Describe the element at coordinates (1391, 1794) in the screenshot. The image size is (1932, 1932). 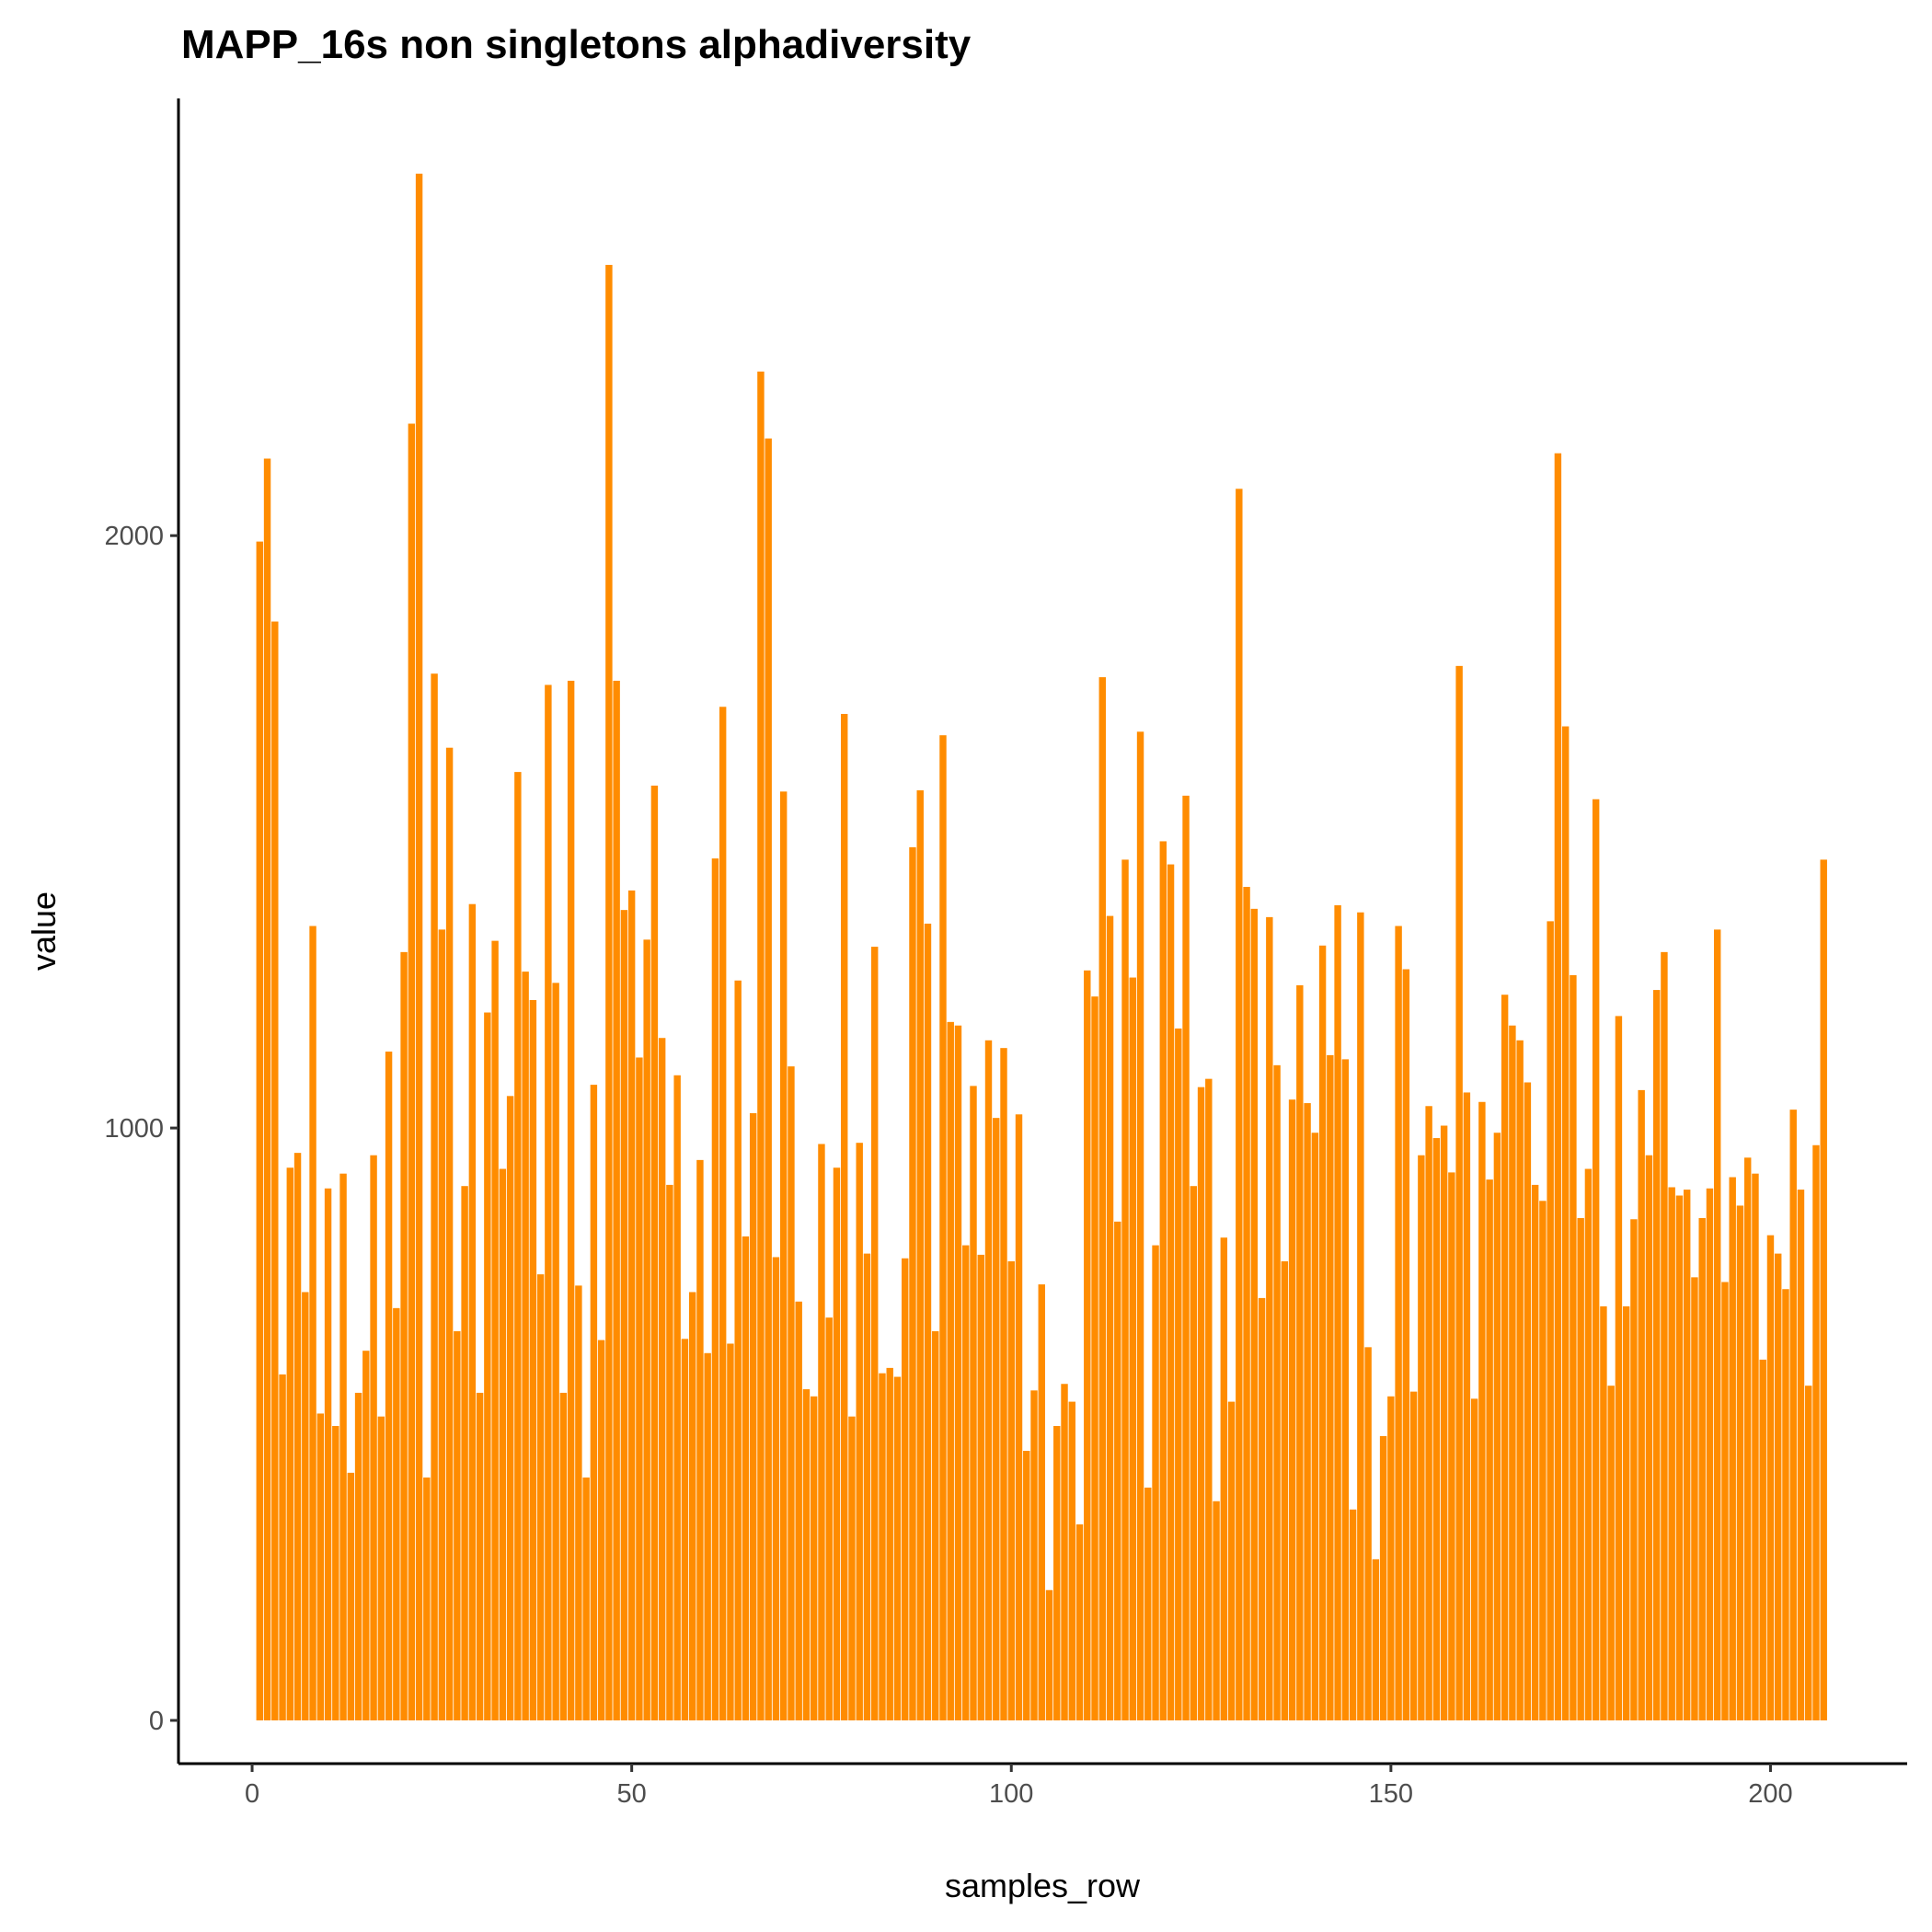
I see `x-tick-label: 150` at that location.